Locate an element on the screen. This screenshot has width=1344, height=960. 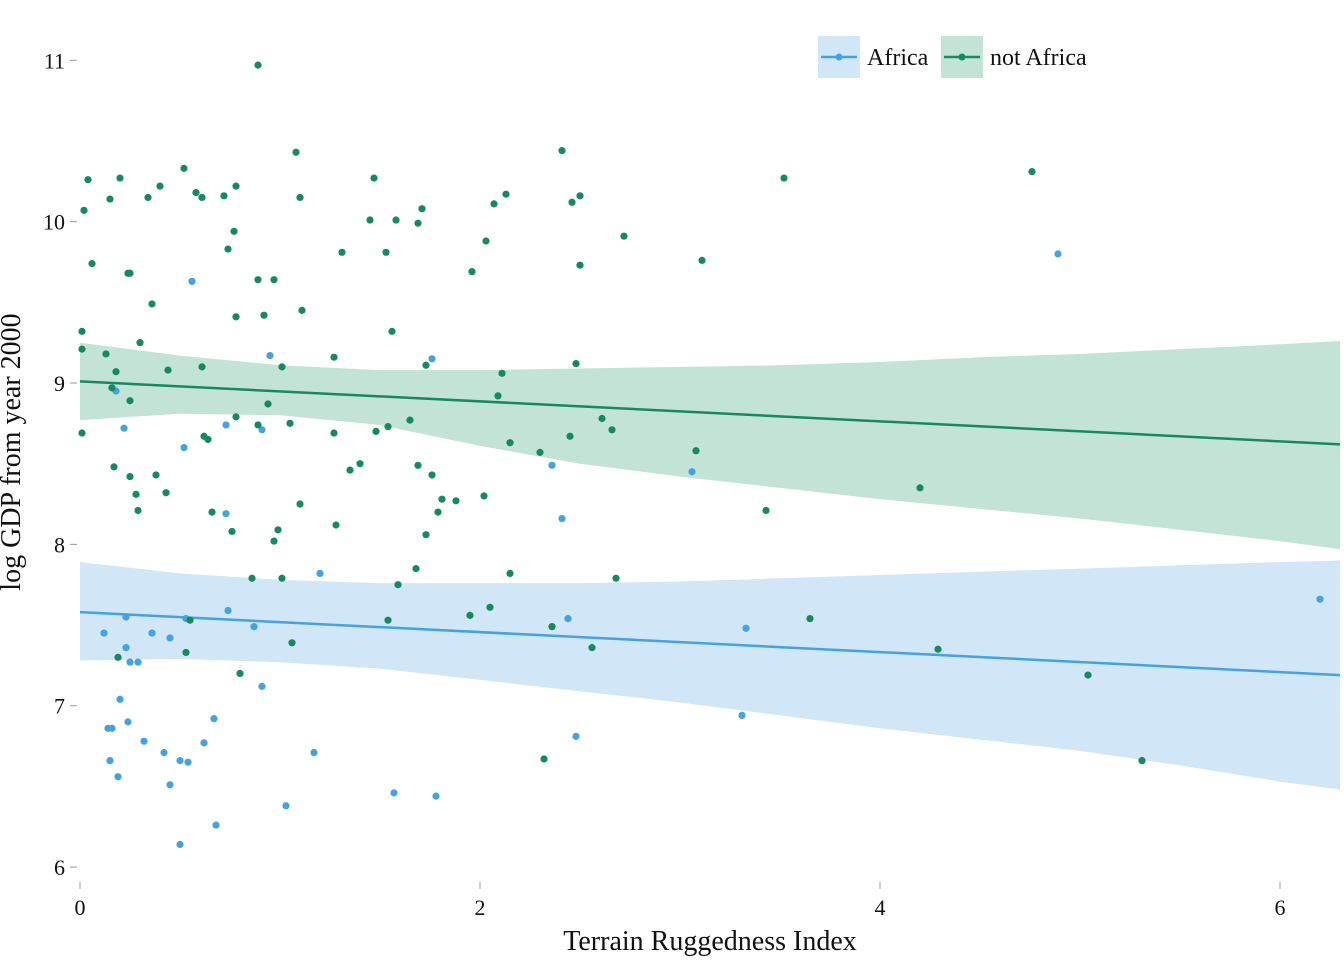
legend-point-africa is located at coordinates (839, 57).